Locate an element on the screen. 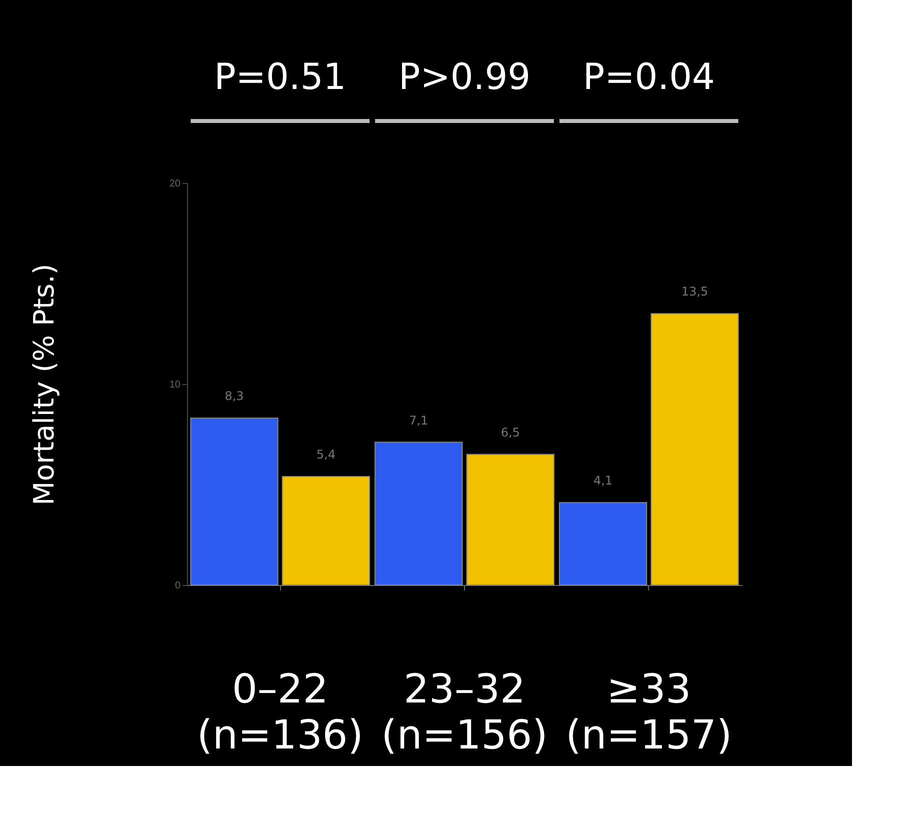 Image resolution: width=898 pixels, height=826 pixels. y-tick-label: 20 is located at coordinates (175, 184).